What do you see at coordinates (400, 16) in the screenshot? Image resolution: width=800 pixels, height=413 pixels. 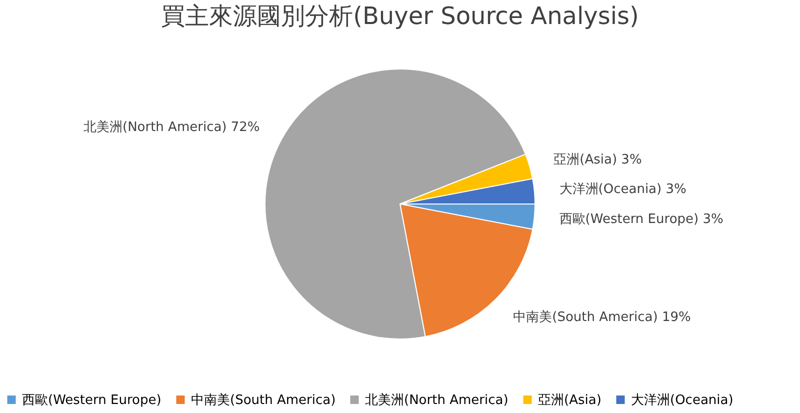 I see `chart-title: 買主來源國別分析(Buyer Source Analysis)` at bounding box center [400, 16].